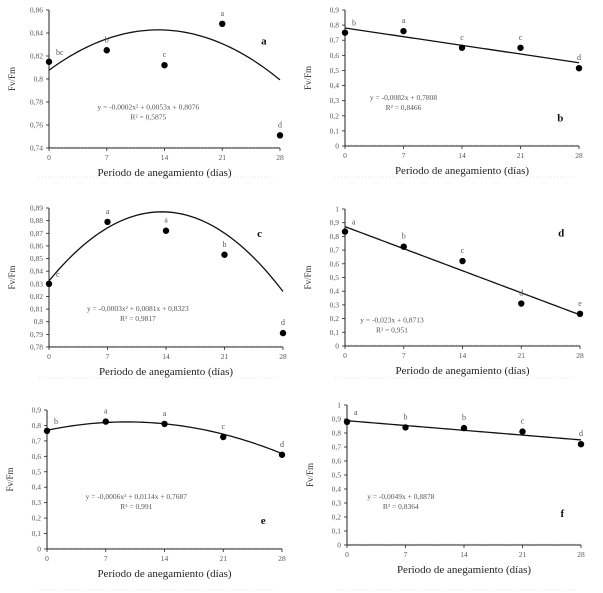  What do you see at coordinates (264, 42) in the screenshot?
I see `panel-label: a` at bounding box center [264, 42].